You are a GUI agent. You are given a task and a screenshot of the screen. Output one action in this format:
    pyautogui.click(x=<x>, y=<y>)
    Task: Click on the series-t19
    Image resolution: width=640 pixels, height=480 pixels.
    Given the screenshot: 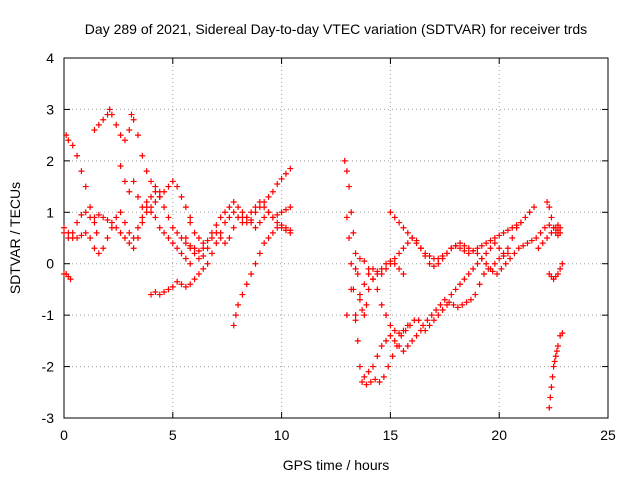 What is the action you would take?
    pyautogui.click(x=556, y=271)
    